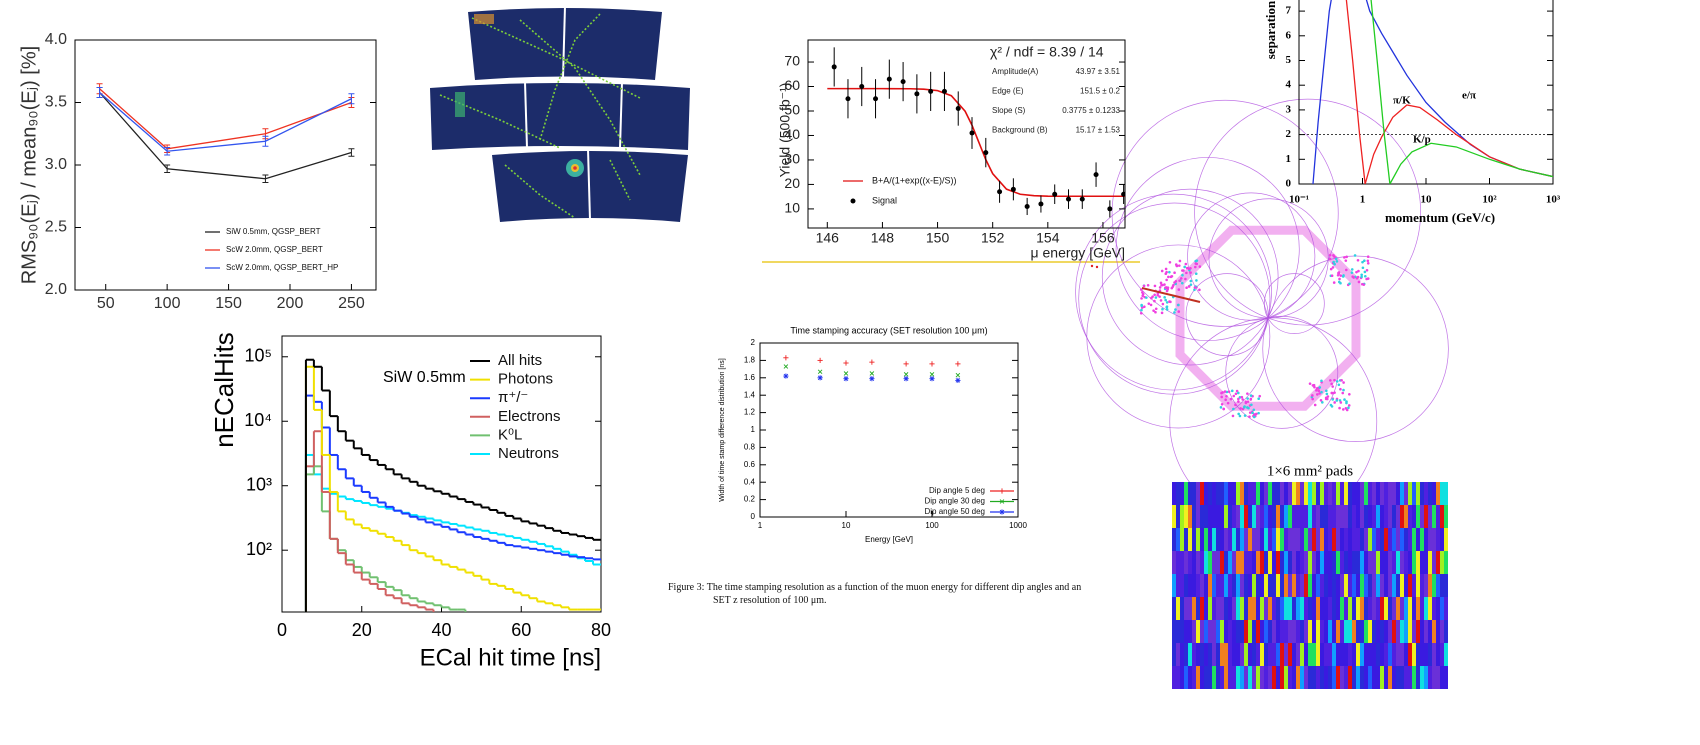 The height and width of the screenshot is (745, 1700). What do you see at coordinates (1018, 525) in the screenshot?
I see `x-tick-label: 1000` at bounding box center [1018, 525].